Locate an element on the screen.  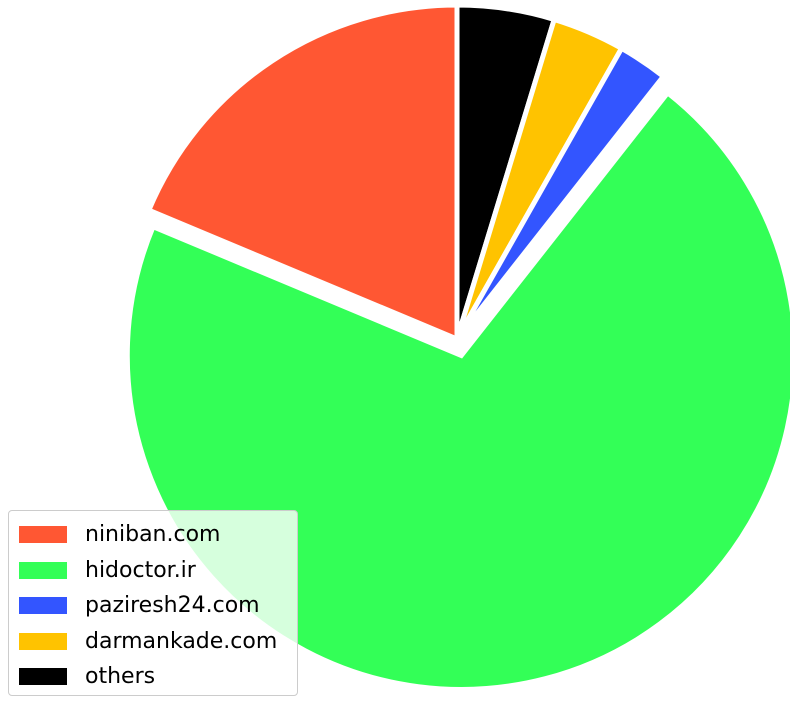
legend-item-niniban: niniban.com is located at coordinates (153, 535).